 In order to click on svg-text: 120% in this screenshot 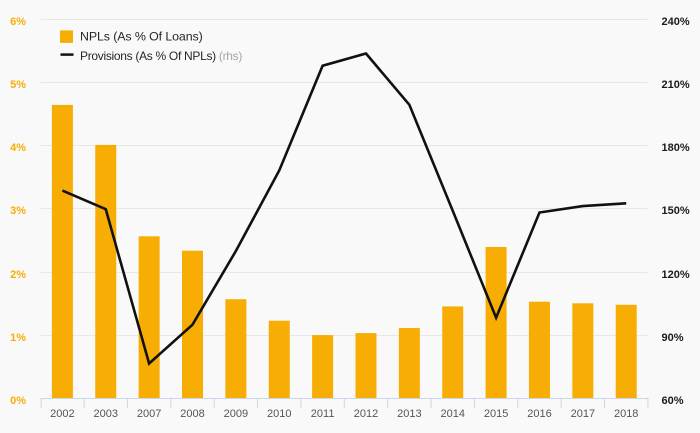, I will do `click(676, 275)`.